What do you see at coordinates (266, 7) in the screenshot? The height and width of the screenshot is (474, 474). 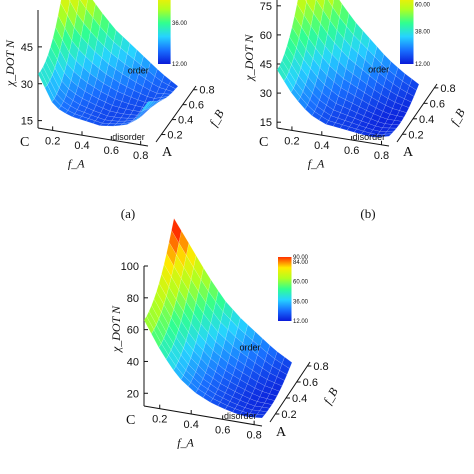 I see `z-tick-label: 75` at bounding box center [266, 7].